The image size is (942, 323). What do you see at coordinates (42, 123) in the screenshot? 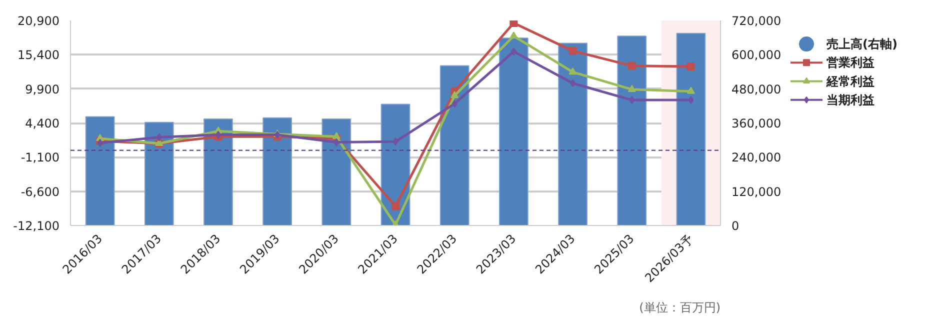
I see `y-tick-label: 4,400` at bounding box center [42, 123].